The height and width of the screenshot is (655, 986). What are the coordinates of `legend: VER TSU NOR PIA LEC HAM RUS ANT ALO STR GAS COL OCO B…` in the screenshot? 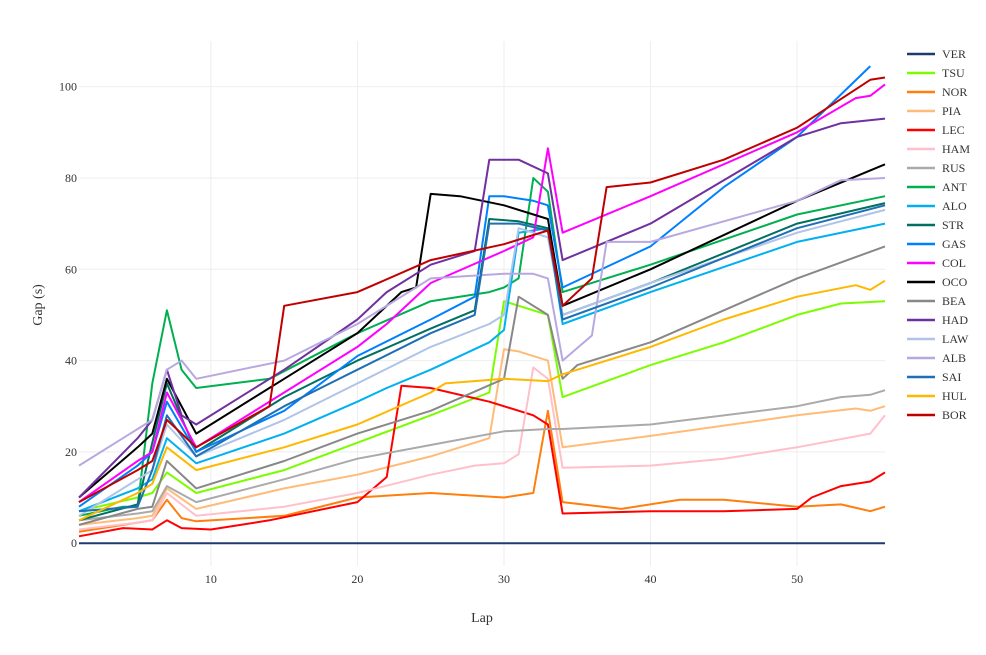 It's located at (938, 234).